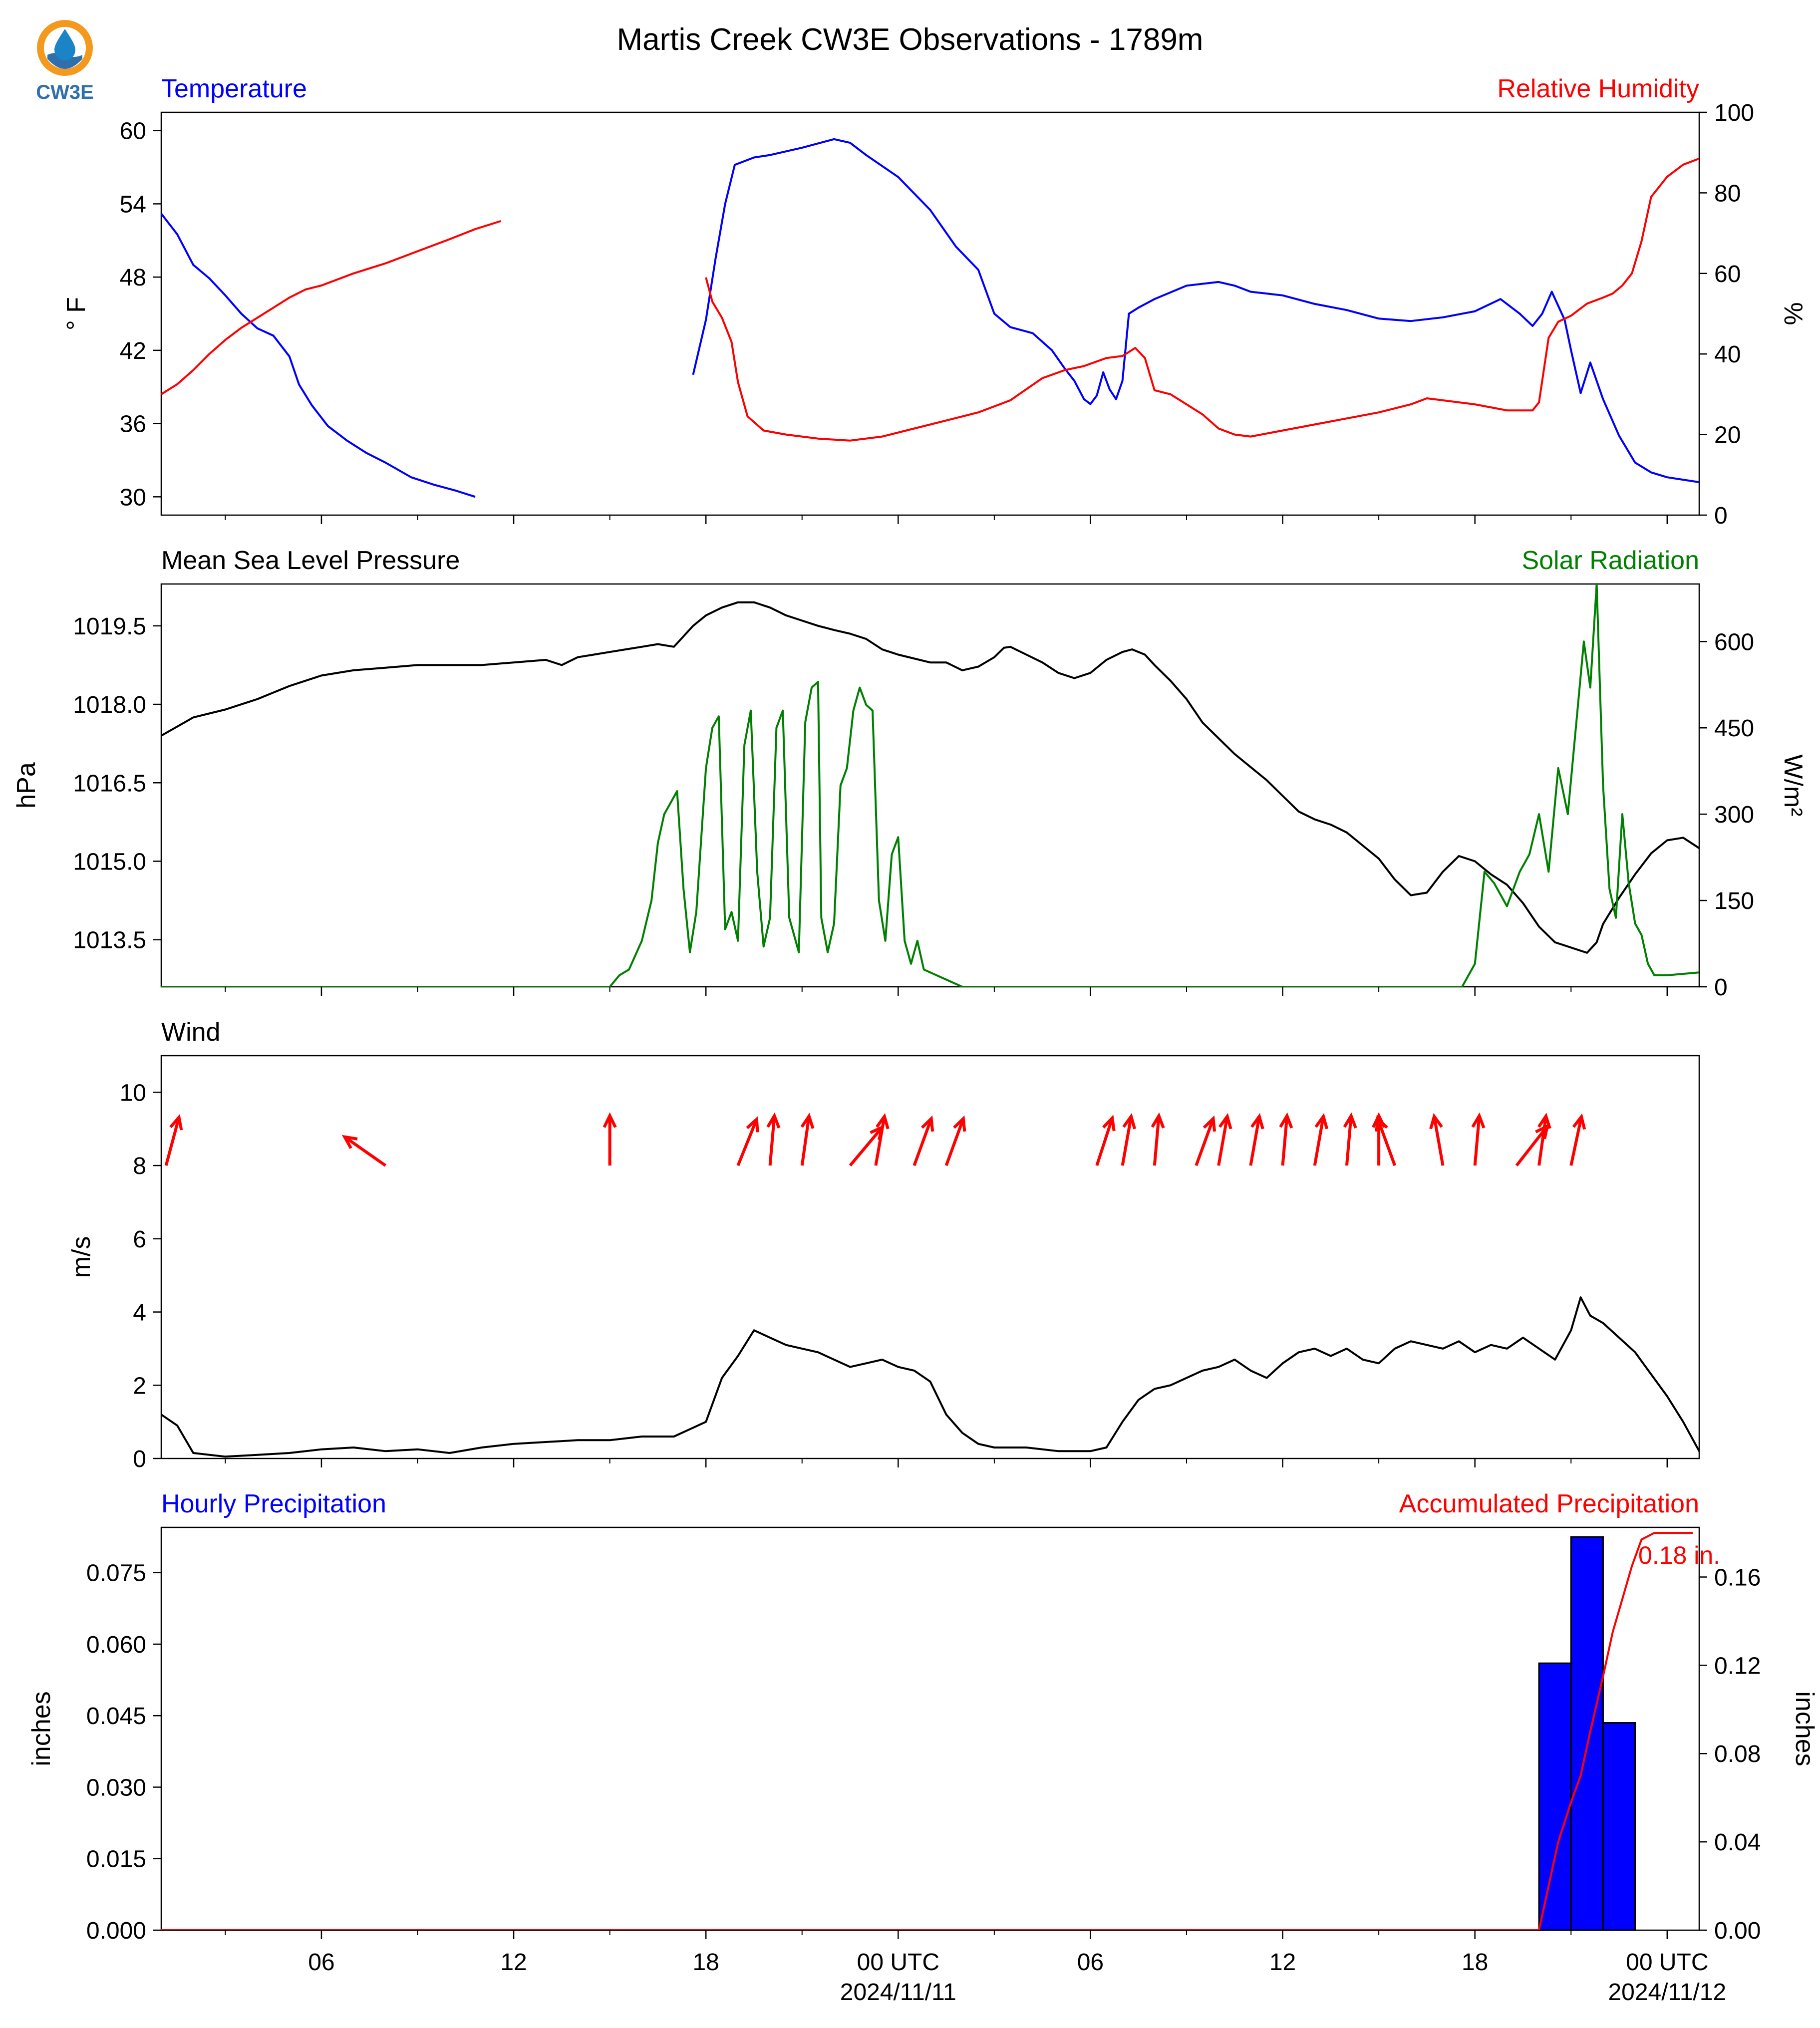 The height and width of the screenshot is (2028, 1820). I want to click on y-left-tick-label: 48, so click(133, 278).